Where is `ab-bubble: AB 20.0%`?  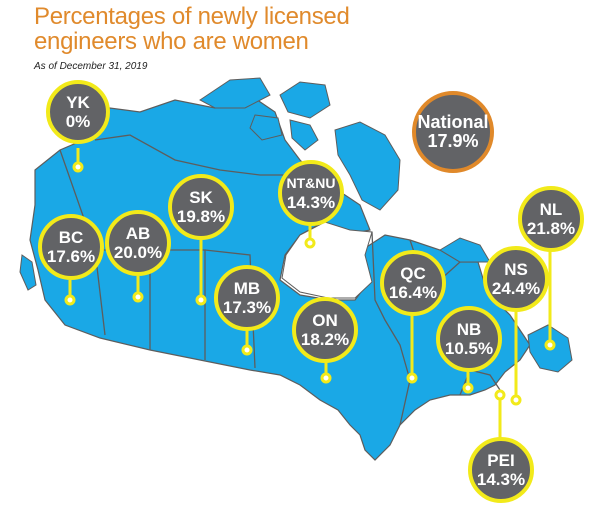
ab-bubble: AB 20.0% is located at coordinates (138, 243).